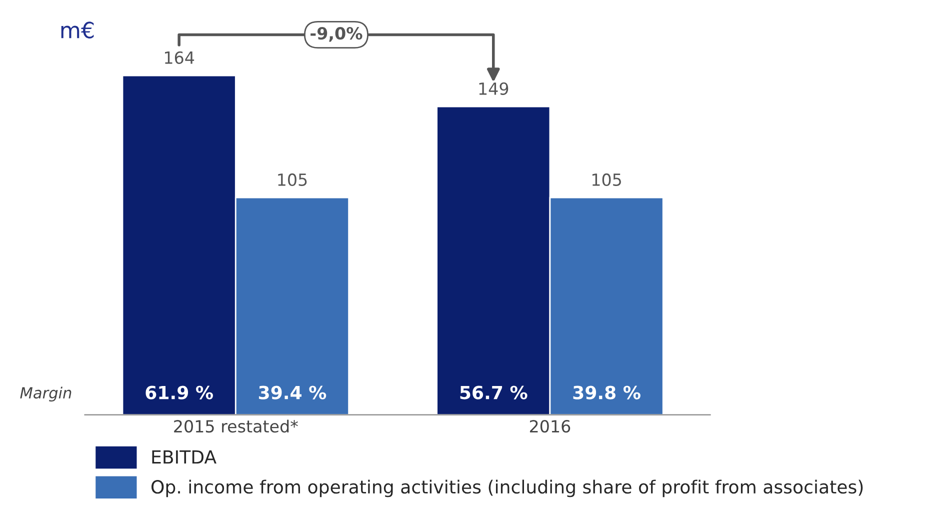 The image size is (942, 509). Describe the element at coordinates (550, 426) in the screenshot. I see `x-tick-label: 2016` at that location.